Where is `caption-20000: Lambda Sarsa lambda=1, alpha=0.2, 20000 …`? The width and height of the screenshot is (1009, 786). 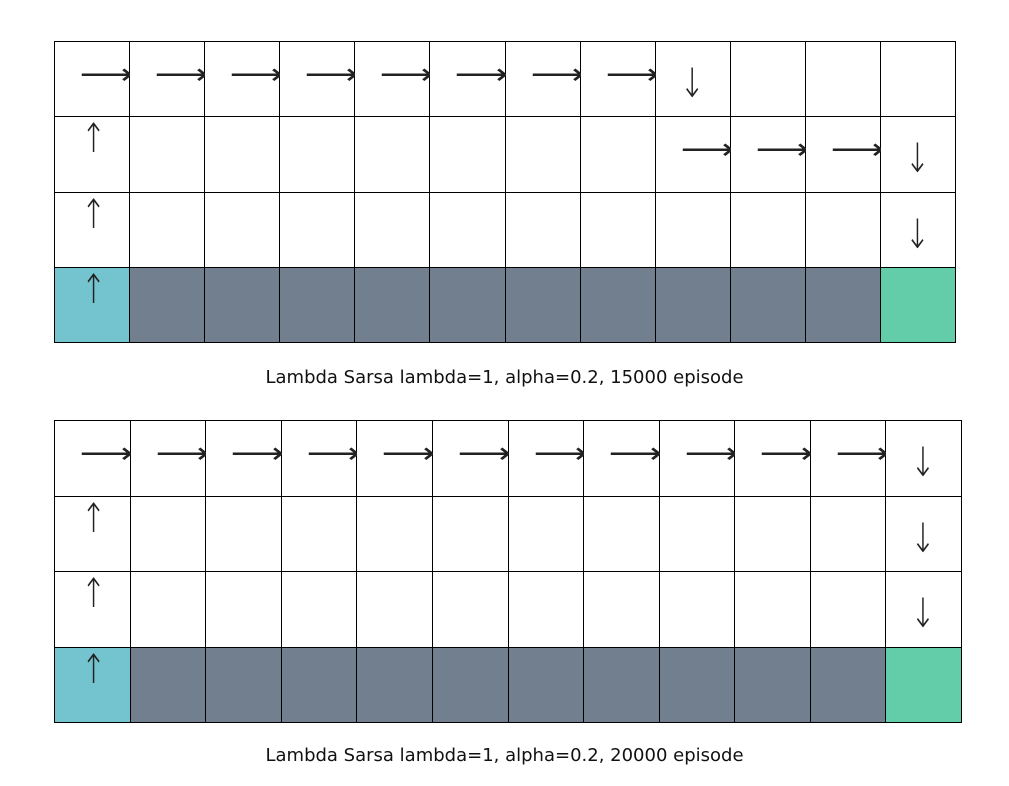 caption-20000: Lambda Sarsa lambda=1, alpha=0.2, 20000 … is located at coordinates (504, 755).